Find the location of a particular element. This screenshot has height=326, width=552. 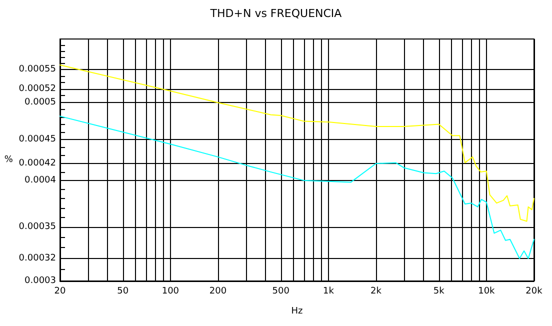

y-tick-label: 0.0004 is located at coordinates (40, 181).